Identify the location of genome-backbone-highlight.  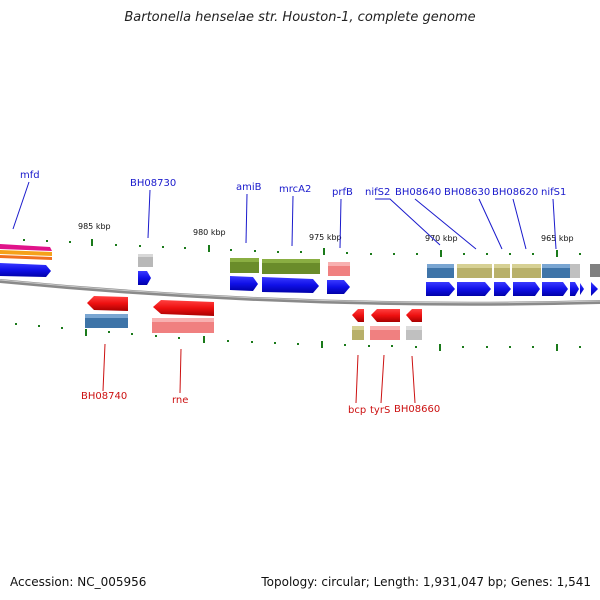
(300, 291).